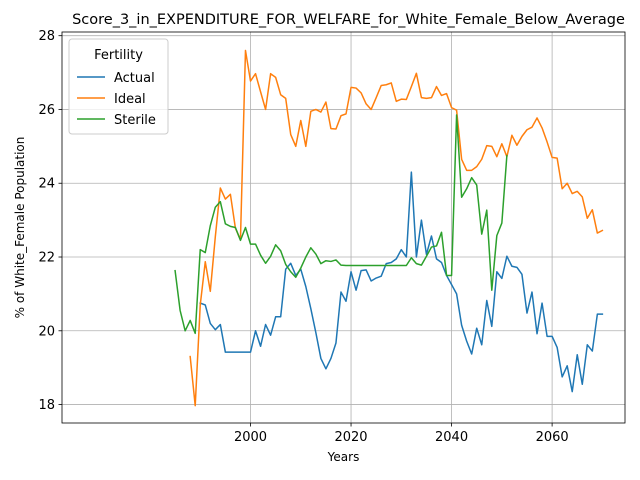  What do you see at coordinates (50, 221) in the screenshot?
I see `y-axis-ticks: 18 20 22 24 26 28` at bounding box center [50, 221].